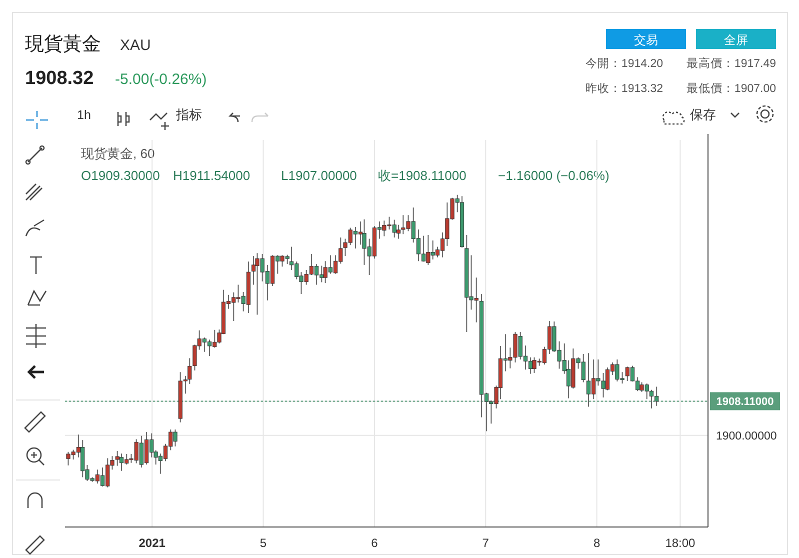 The image size is (799, 558). Describe the element at coordinates (736, 40) in the screenshot. I see `text: 全屏` at that location.